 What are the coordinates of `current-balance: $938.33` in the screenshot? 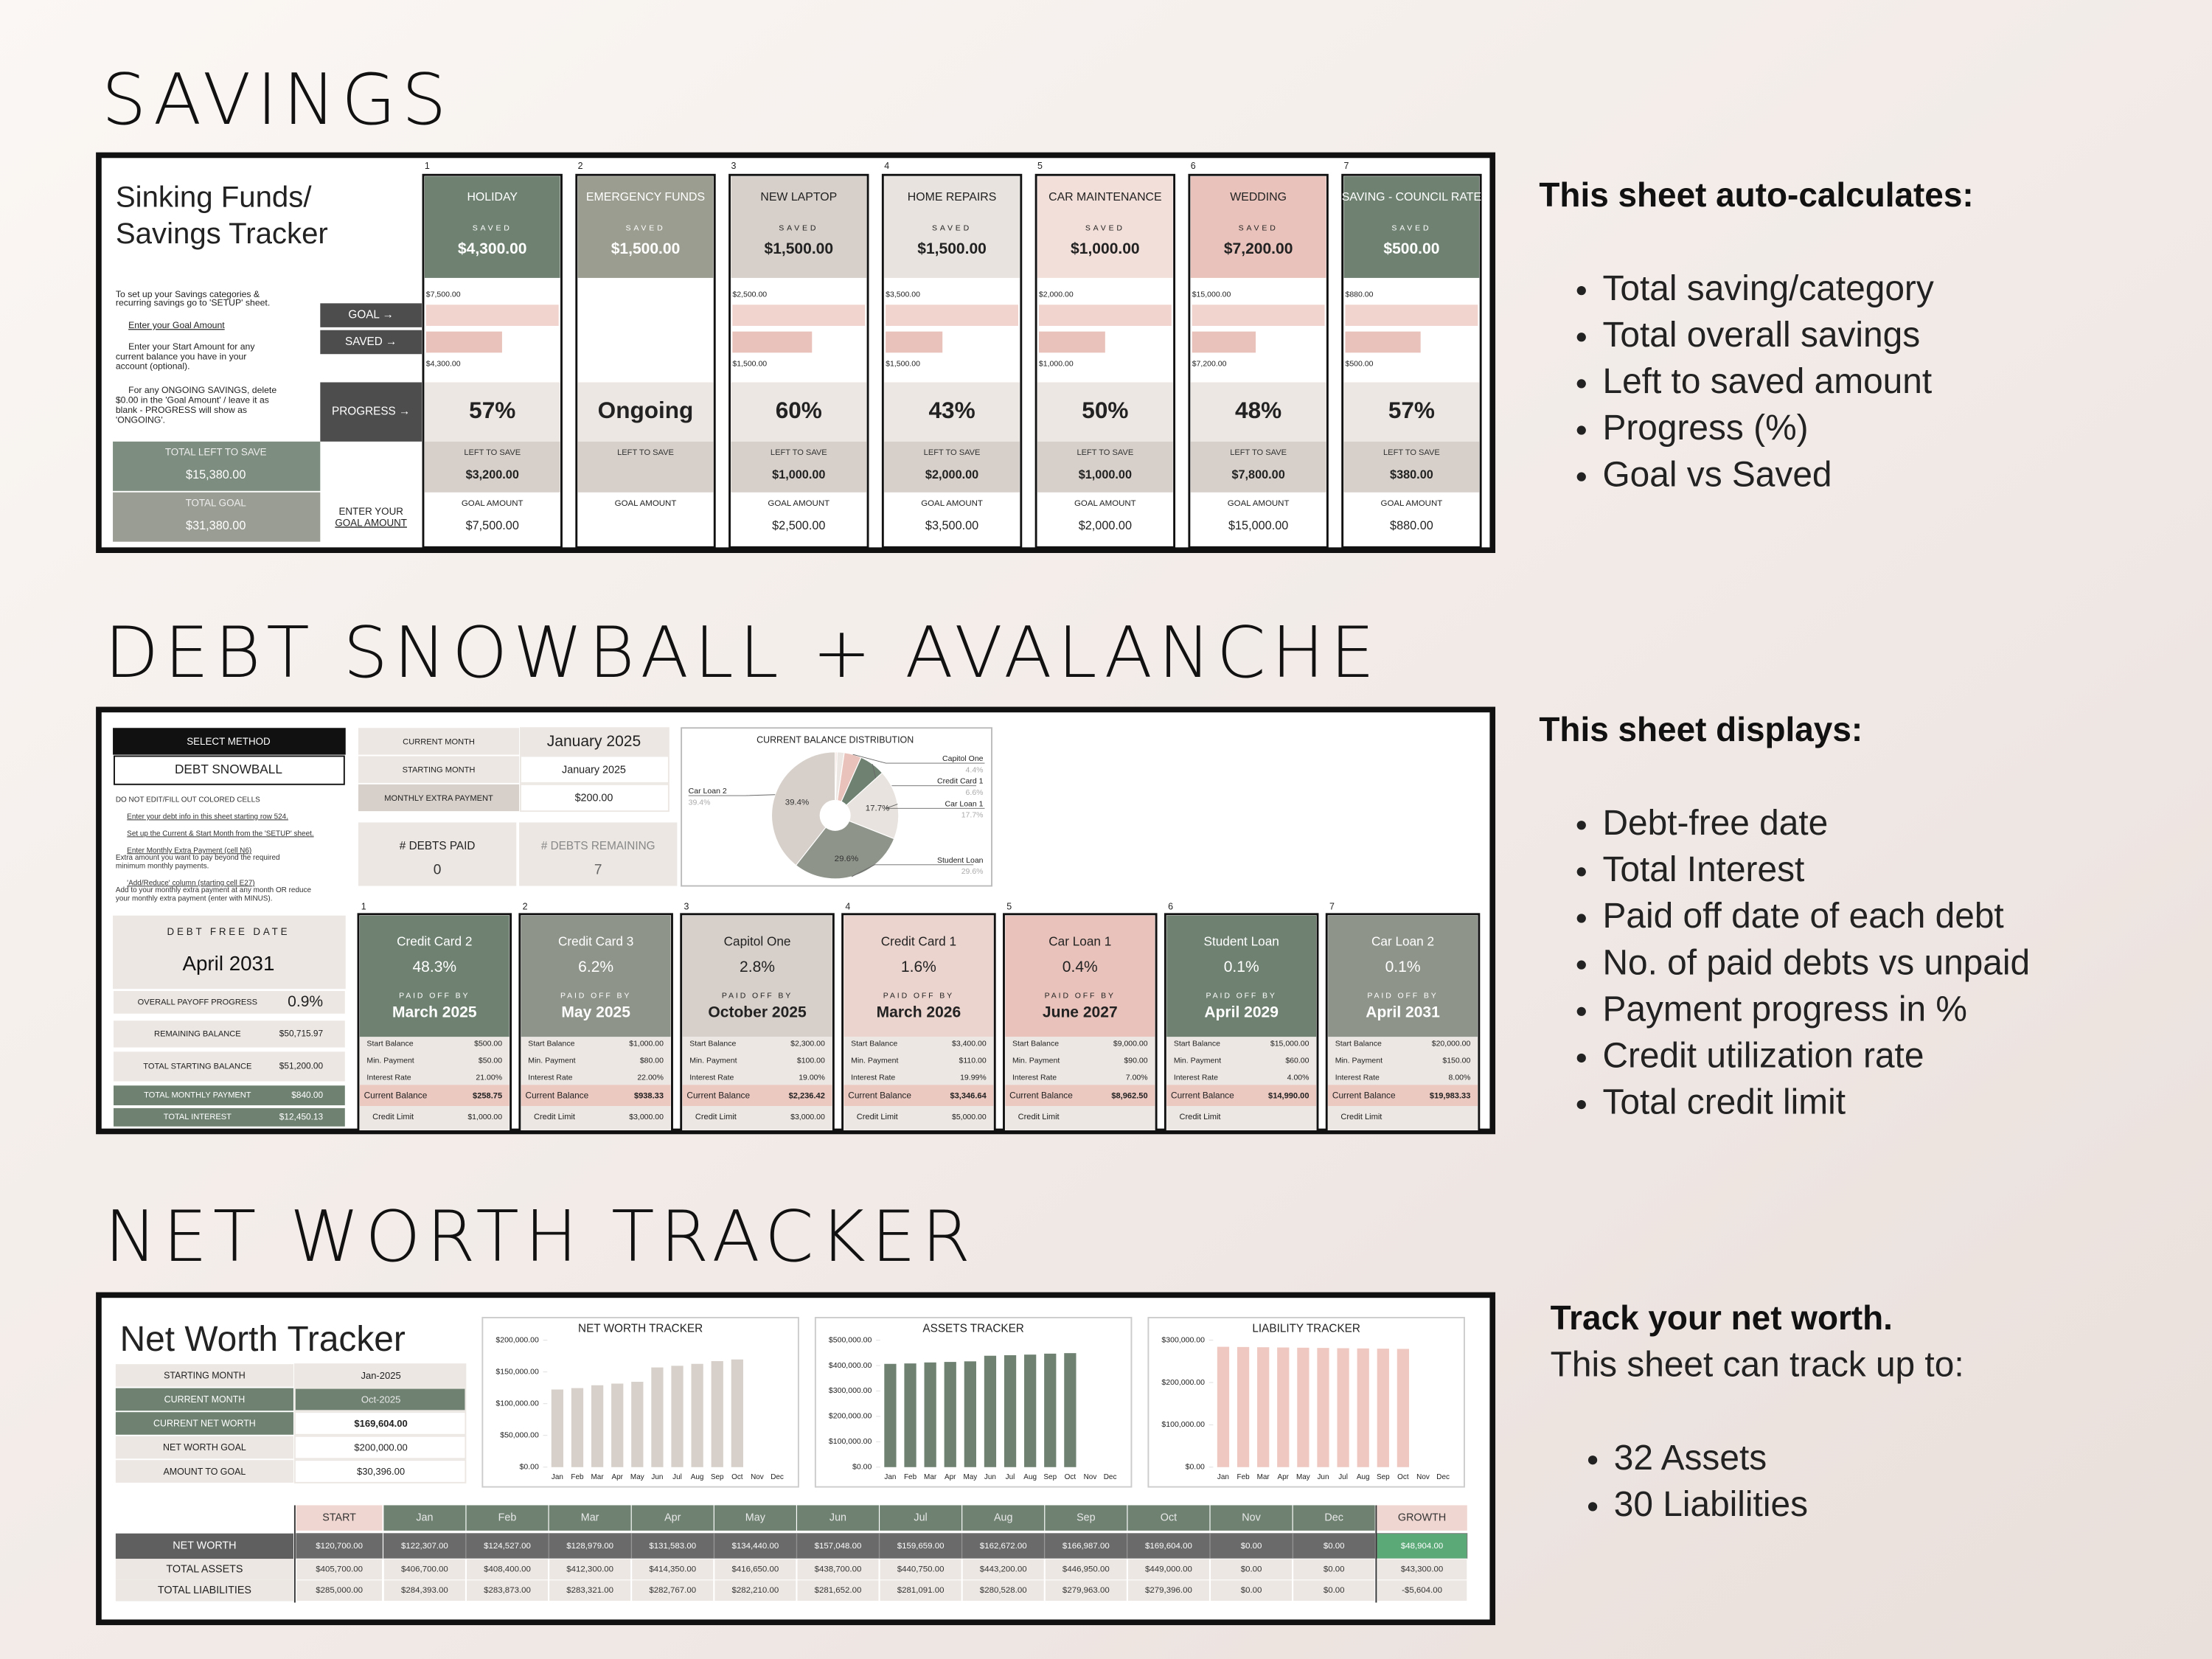 It's located at (649, 1096).